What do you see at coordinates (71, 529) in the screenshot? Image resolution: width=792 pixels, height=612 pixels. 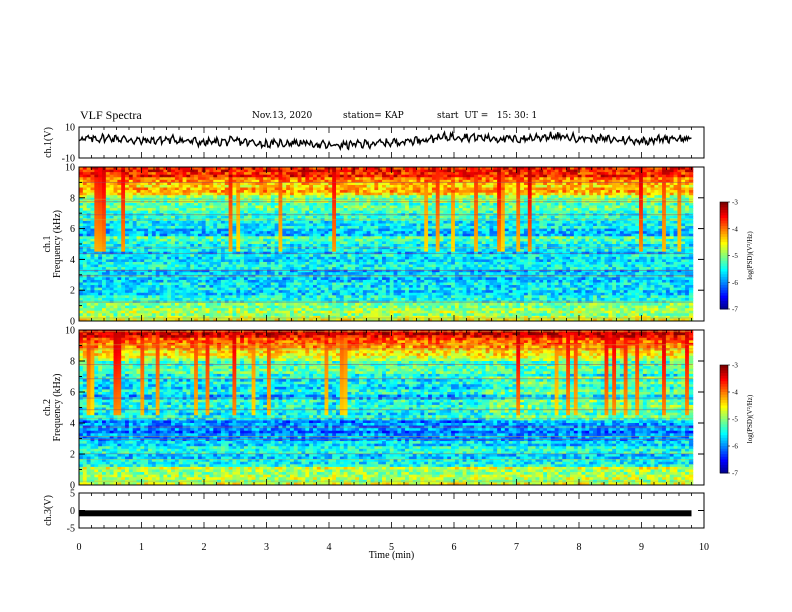 I see `y-tick-label: -5` at bounding box center [71, 529].